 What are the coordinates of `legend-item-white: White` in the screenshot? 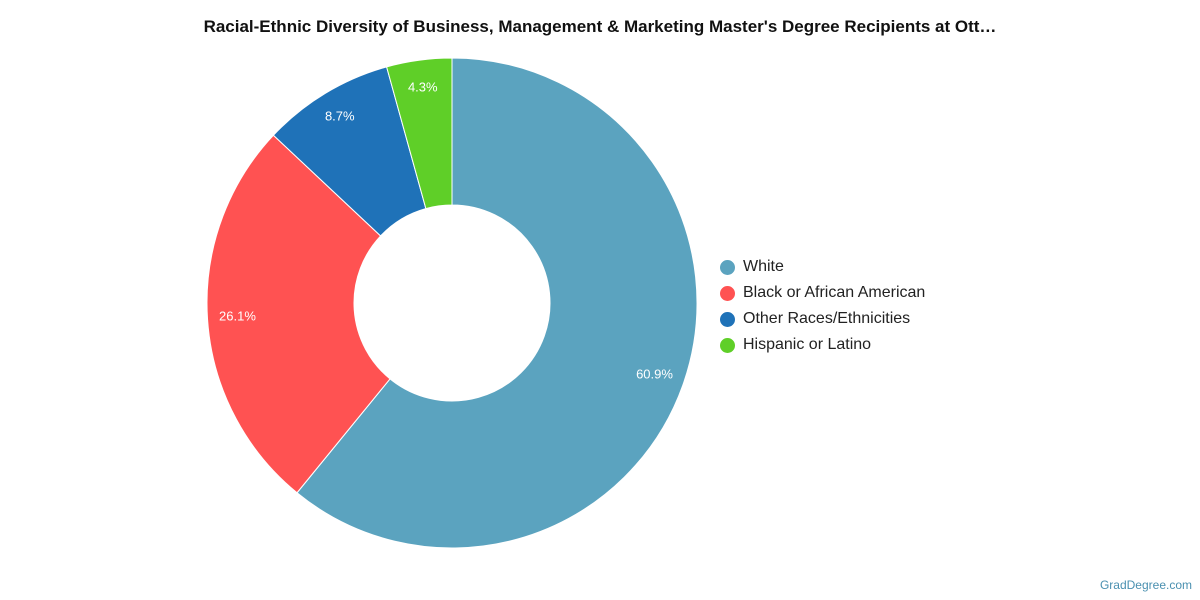 It's located at (822, 267).